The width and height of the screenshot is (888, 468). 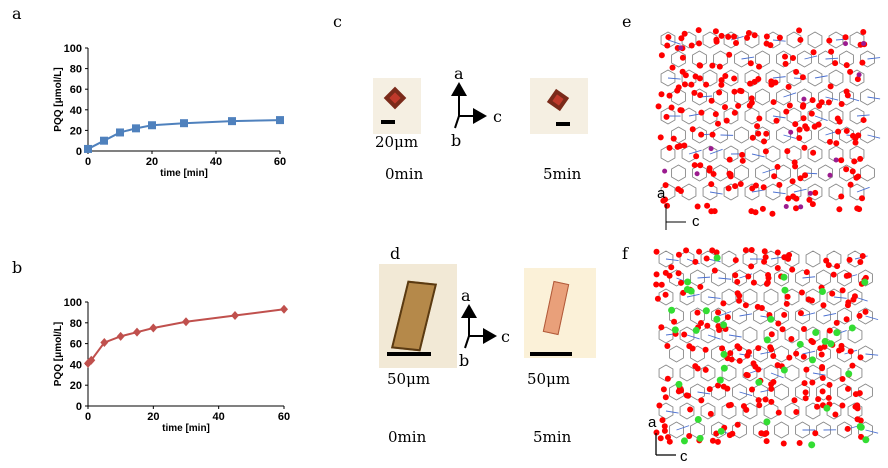 I want to click on panel-label-d: d, so click(x=395, y=253).